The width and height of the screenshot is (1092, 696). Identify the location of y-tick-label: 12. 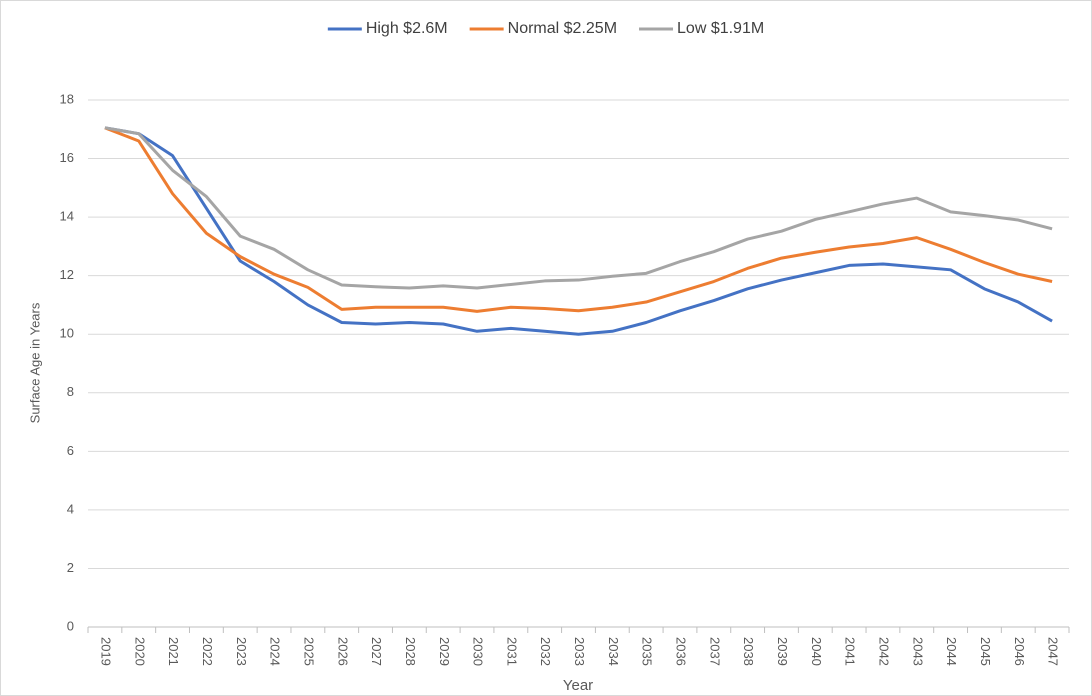
(67, 274).